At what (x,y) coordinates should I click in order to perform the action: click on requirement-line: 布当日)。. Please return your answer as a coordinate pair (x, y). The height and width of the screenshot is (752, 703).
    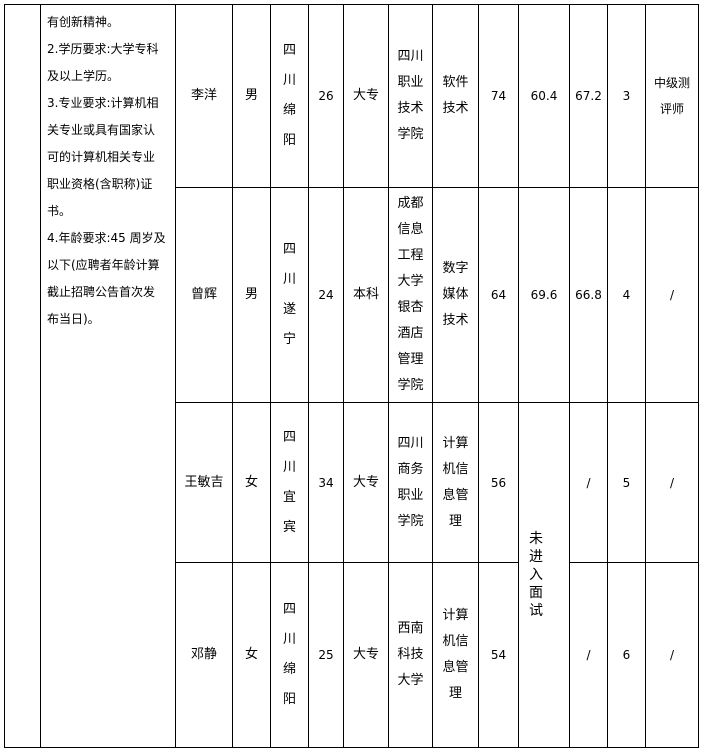
    Looking at the image, I should click on (73, 319).